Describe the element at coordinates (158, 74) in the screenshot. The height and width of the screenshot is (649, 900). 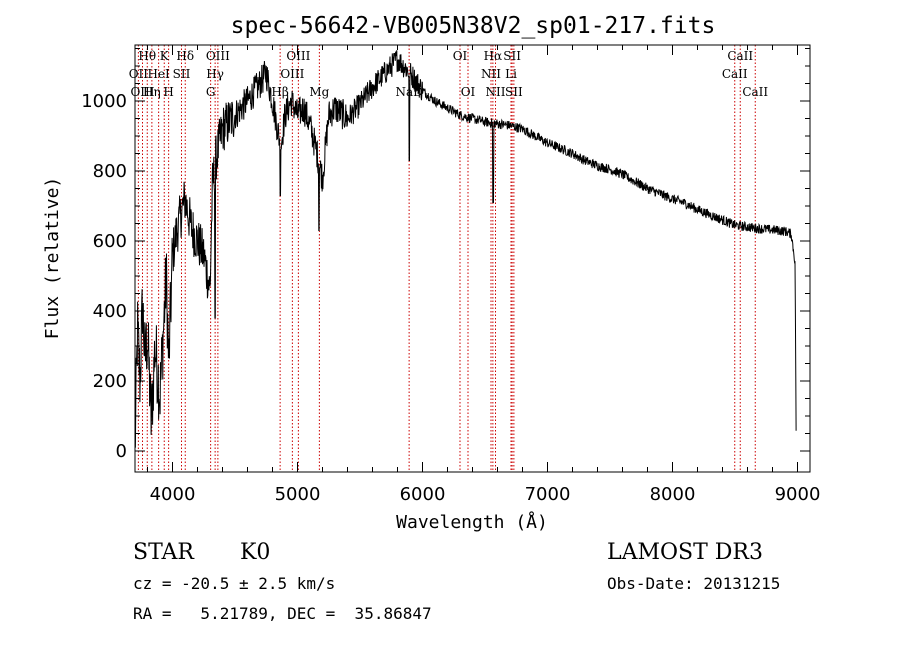
I see `line-marker-label: HeI` at that location.